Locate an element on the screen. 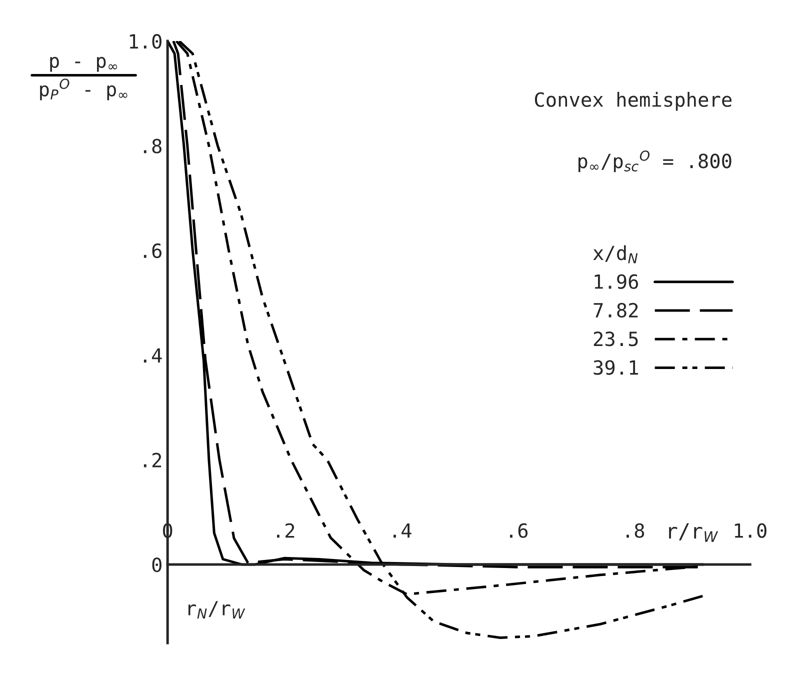 The height and width of the screenshot is (684, 798). legend-label: 39.1 is located at coordinates (616, 367).